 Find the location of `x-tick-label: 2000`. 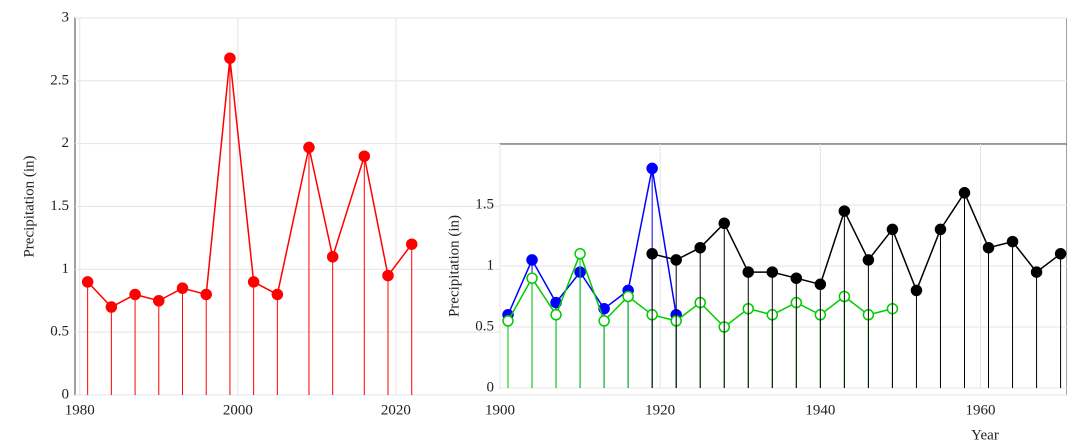

x-tick-label: 2000 is located at coordinates (238, 410).